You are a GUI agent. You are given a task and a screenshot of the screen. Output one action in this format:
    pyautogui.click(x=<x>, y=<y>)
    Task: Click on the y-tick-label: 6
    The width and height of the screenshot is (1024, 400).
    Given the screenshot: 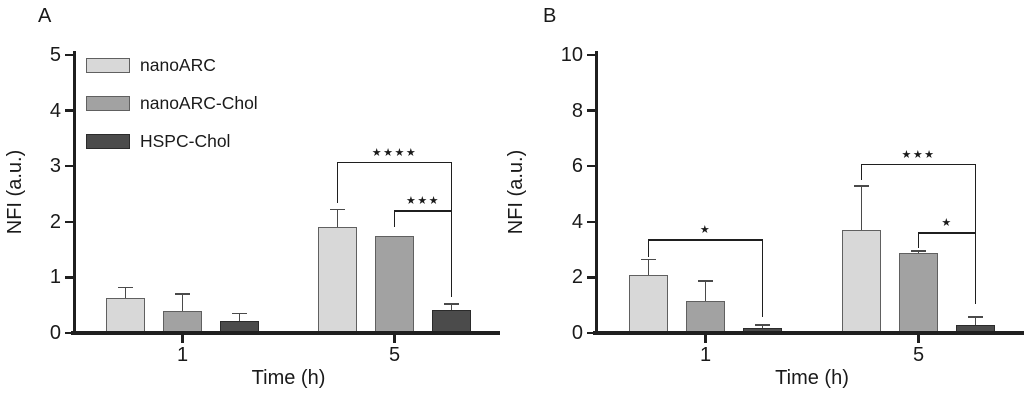 What is the action you would take?
    pyautogui.click(x=577, y=166)
    